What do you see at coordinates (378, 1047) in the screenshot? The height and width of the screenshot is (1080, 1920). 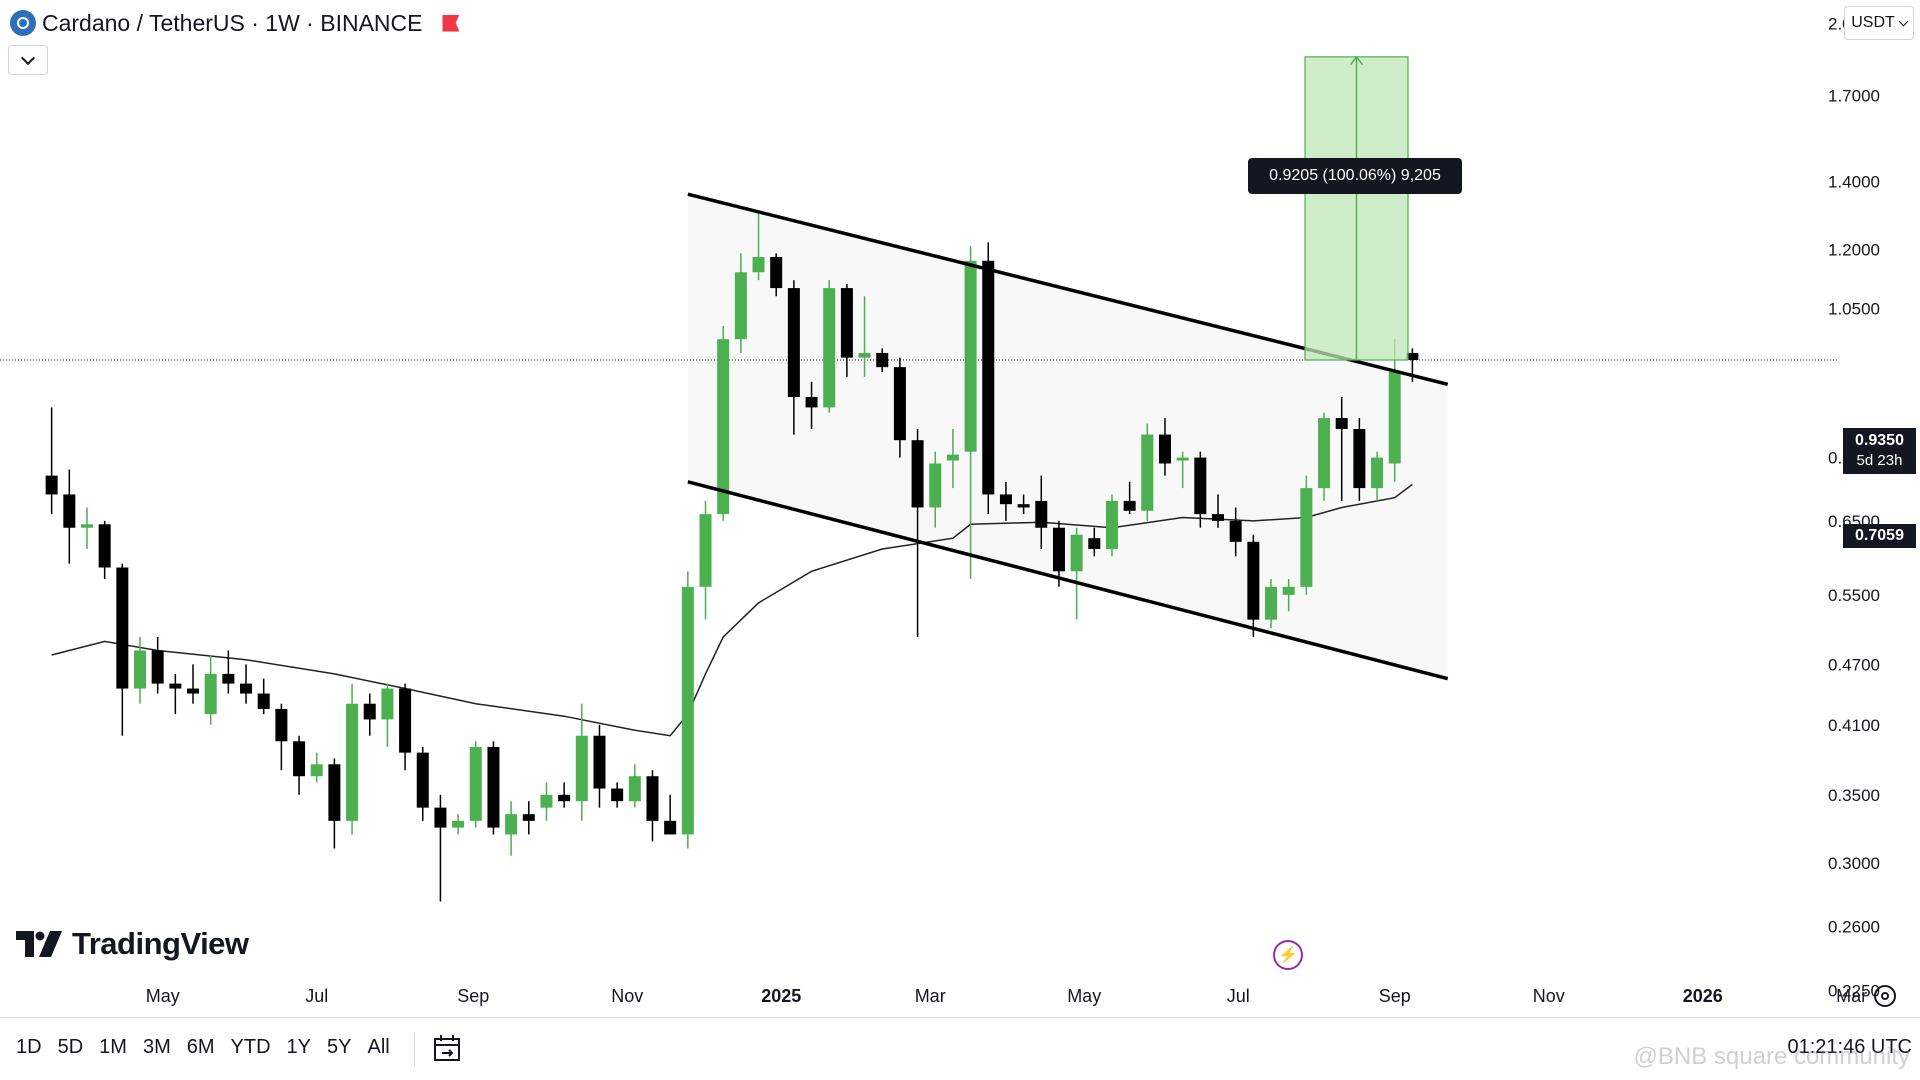 I see `range-all-button: All` at bounding box center [378, 1047].